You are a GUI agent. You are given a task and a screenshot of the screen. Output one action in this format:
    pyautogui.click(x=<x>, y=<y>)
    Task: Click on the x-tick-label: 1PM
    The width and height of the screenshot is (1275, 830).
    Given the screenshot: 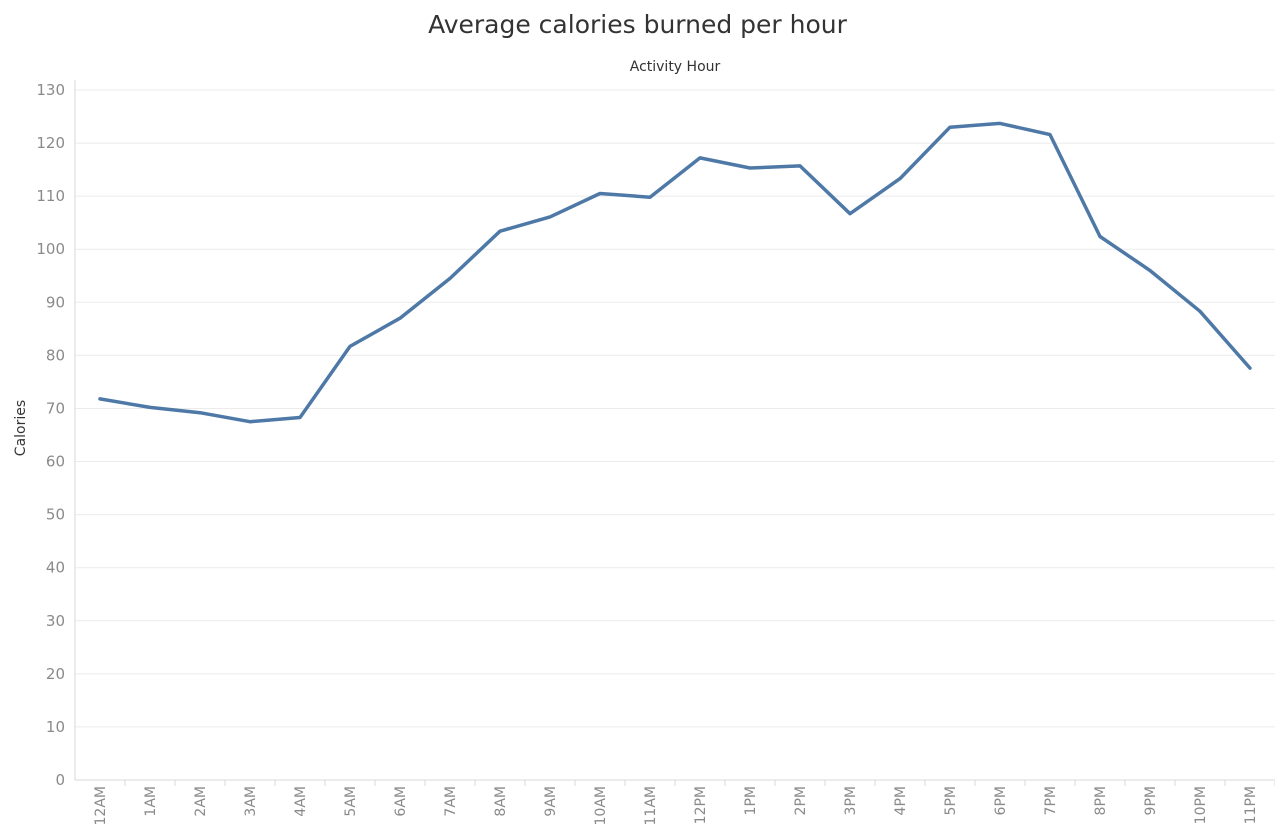 What is the action you would take?
    pyautogui.click(x=751, y=800)
    